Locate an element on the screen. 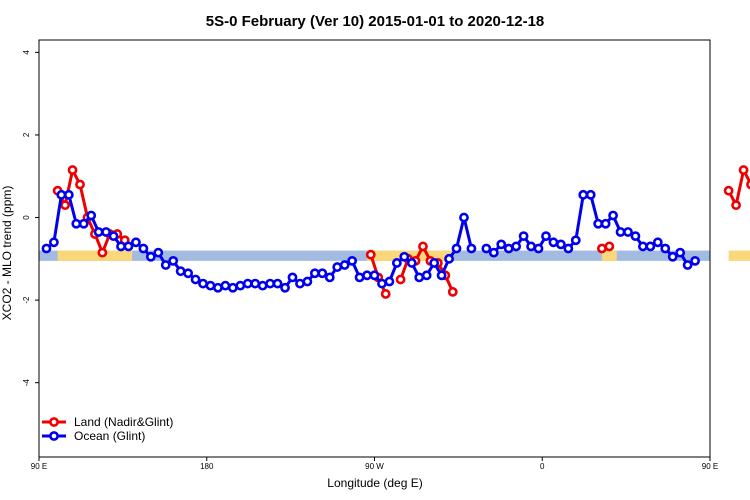 This screenshot has width=750, height=500. x-tick-label: 90 E is located at coordinates (710, 466).